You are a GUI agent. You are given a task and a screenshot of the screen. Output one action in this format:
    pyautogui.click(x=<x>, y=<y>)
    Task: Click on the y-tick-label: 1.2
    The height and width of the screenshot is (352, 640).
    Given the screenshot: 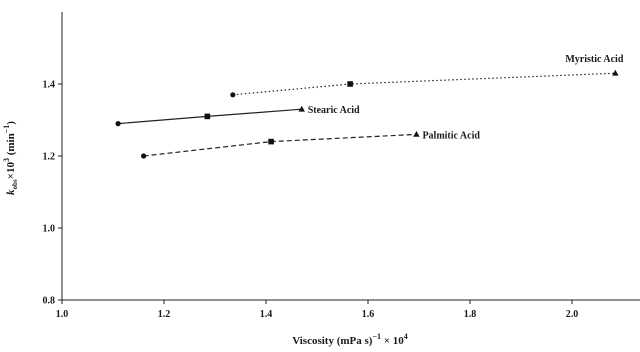 What is the action you would take?
    pyautogui.click(x=49, y=157)
    